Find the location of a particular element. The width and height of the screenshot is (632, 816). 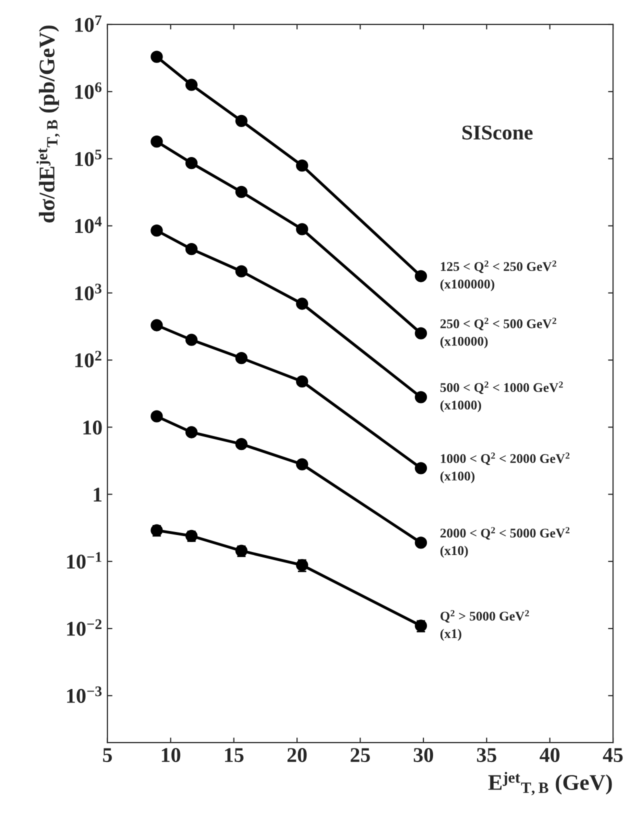

y-axis-title: dσ/dE$^{jet}$$_{T,B}$ (pb/GeV) is located at coordinates (48, 124).